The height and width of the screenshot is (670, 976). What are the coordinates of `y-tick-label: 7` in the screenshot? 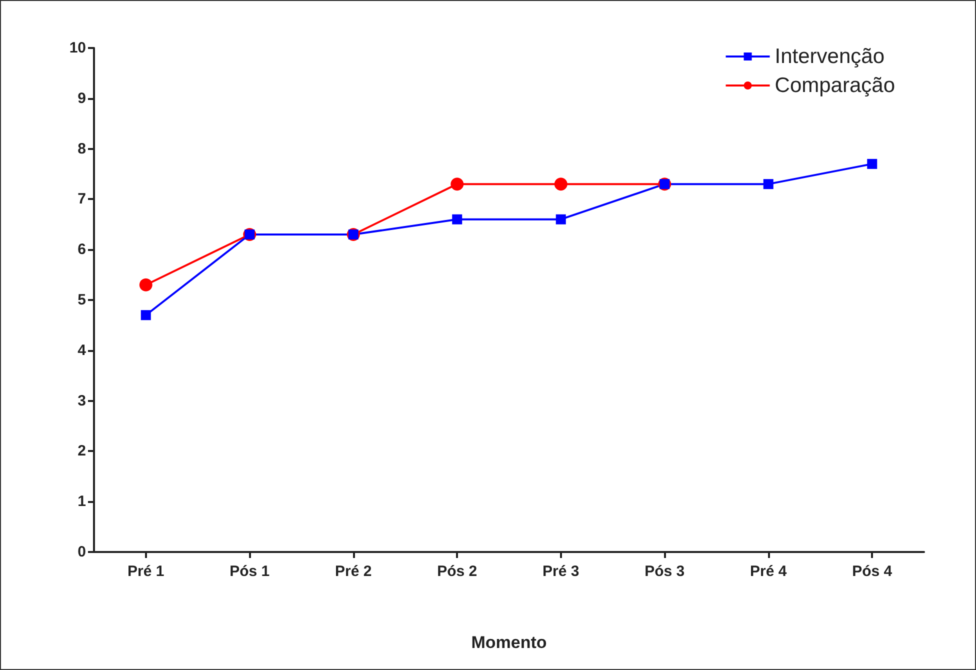 It's located at (82, 199).